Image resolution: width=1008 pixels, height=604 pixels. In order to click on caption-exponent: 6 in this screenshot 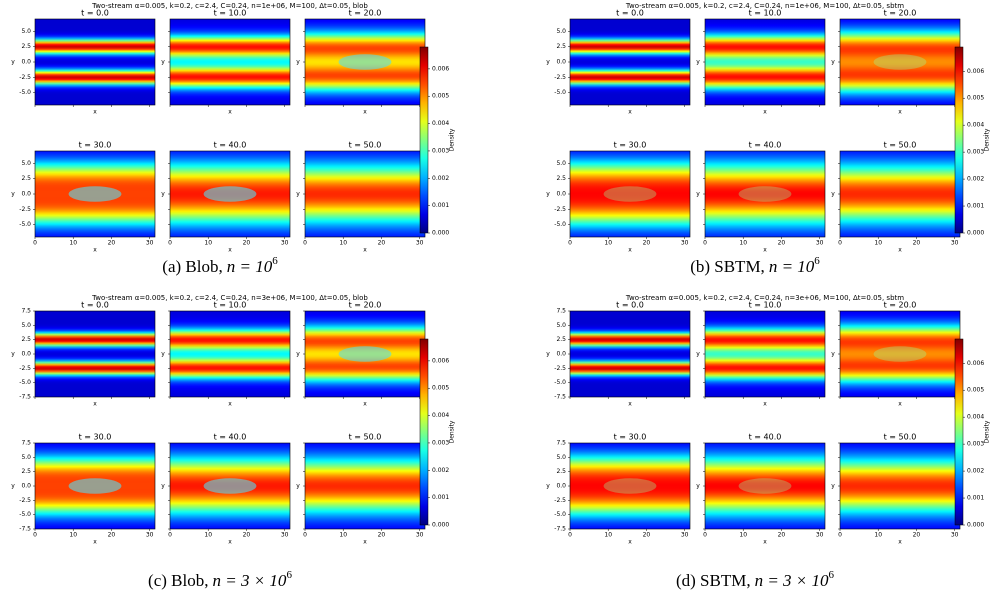, I will do `click(289, 575)`.